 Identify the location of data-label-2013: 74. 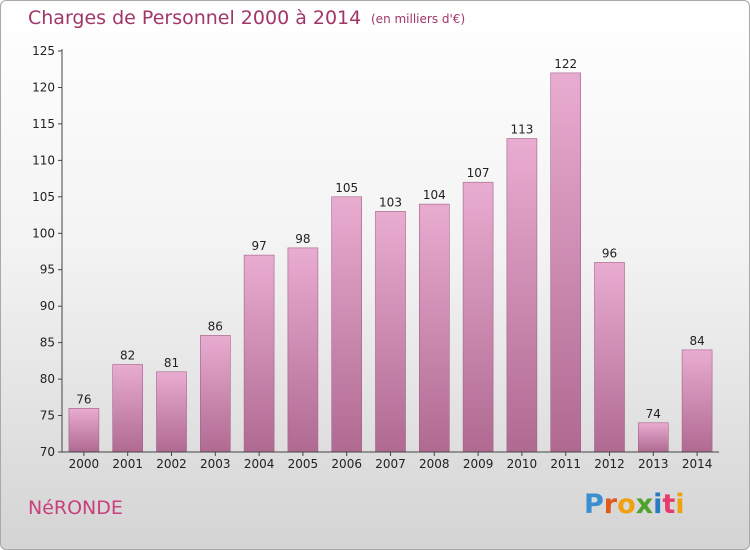
(653, 414).